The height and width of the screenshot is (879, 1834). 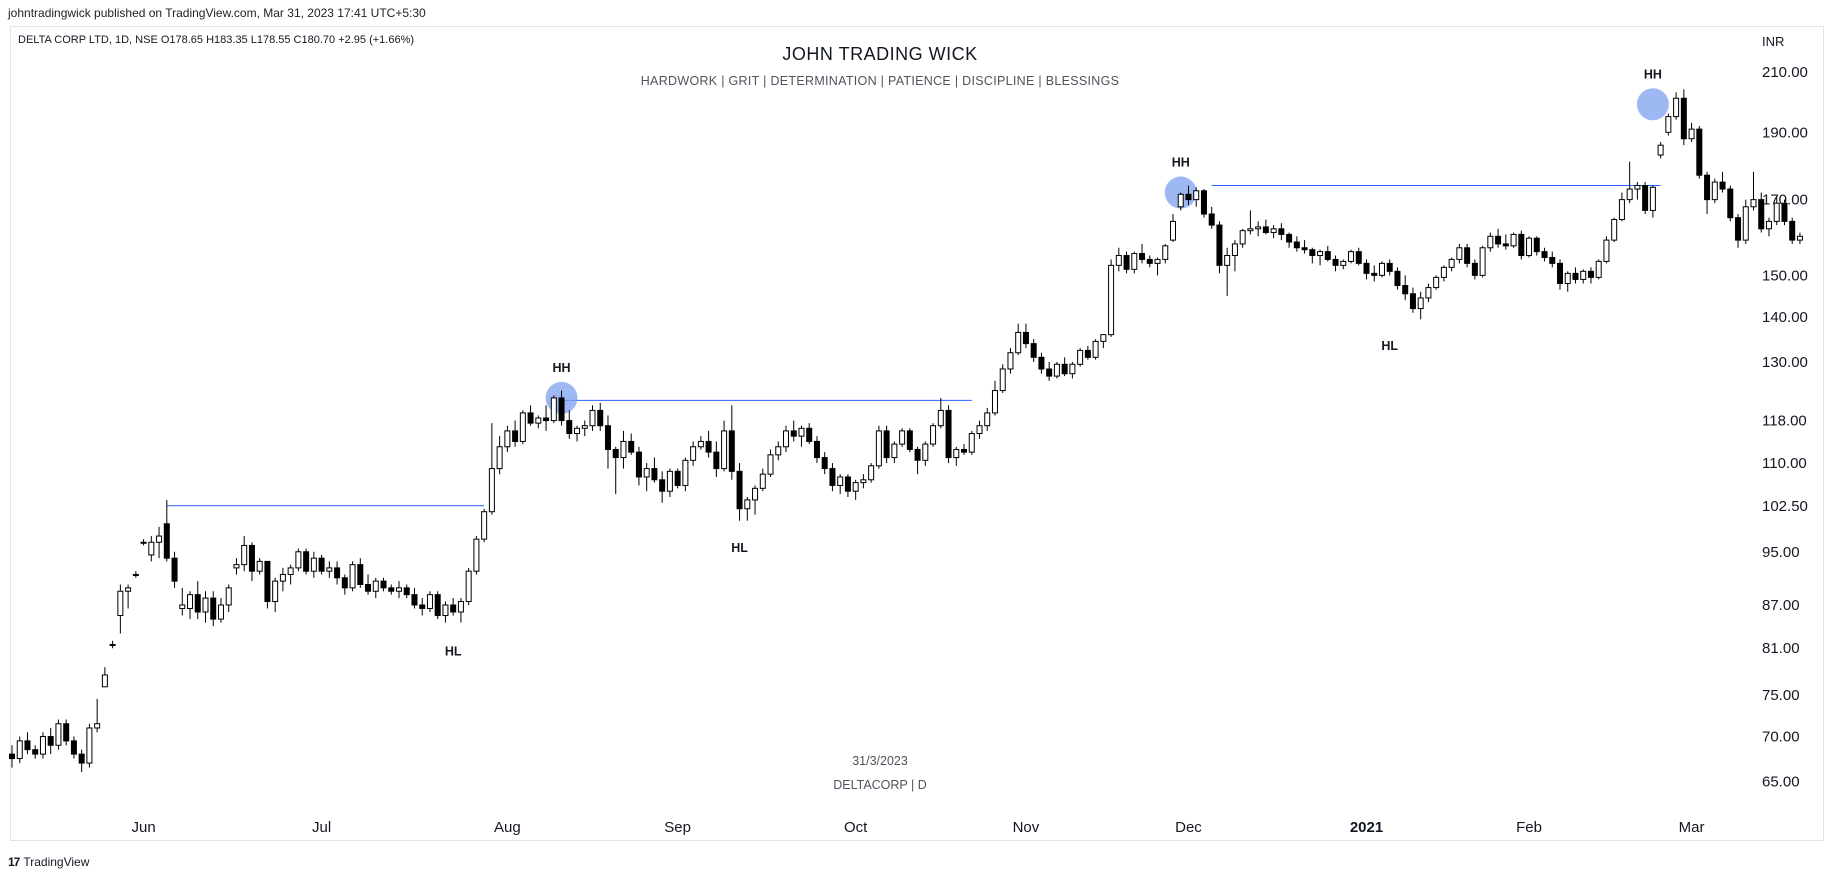 I want to click on y-tick-label-150.00: 150.00, so click(x=1785, y=275).